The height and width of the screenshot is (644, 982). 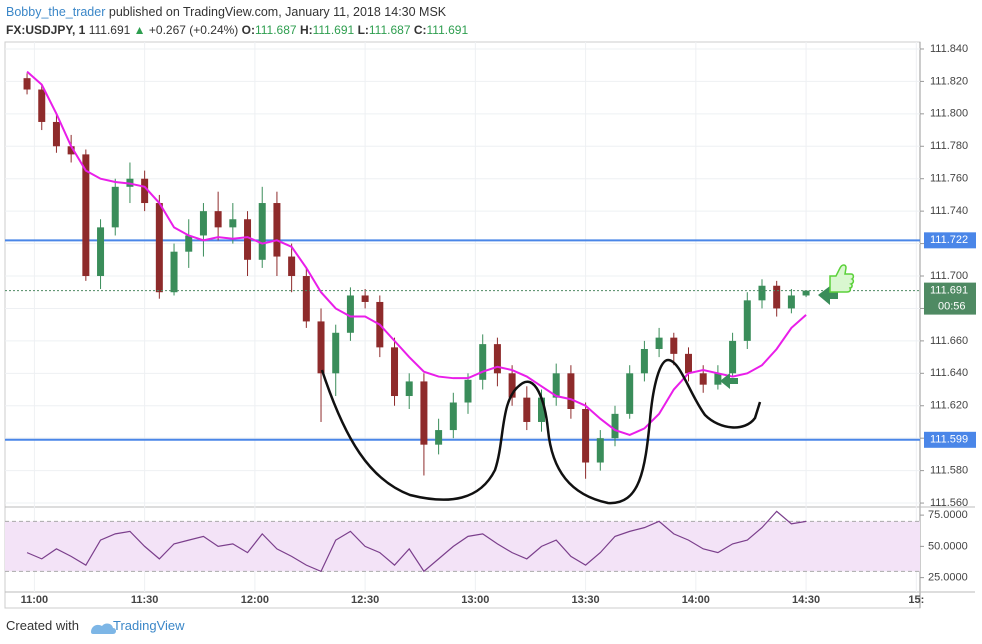 What do you see at coordinates (949, 406) in the screenshot?
I see `y-tick-label: 111.620` at bounding box center [949, 406].